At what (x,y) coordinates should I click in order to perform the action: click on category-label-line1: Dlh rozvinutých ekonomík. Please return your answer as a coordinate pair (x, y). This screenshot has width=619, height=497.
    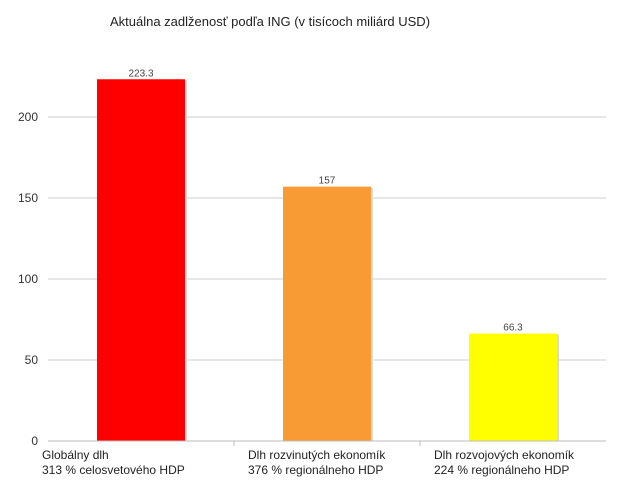
    Looking at the image, I should click on (317, 455).